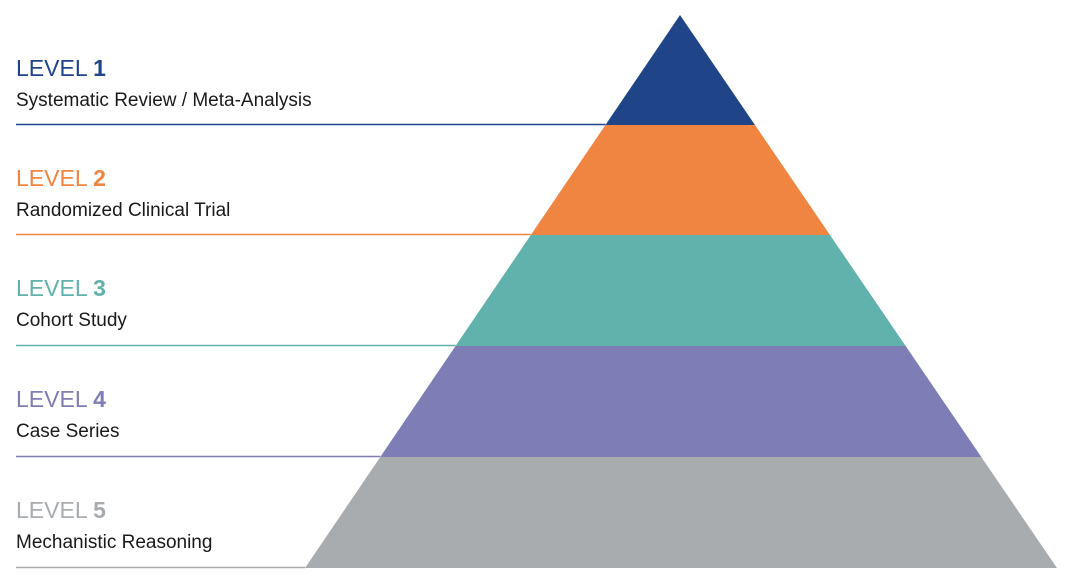  I want to click on level-description: Systematic Review / Meta-Analysis, so click(164, 100).